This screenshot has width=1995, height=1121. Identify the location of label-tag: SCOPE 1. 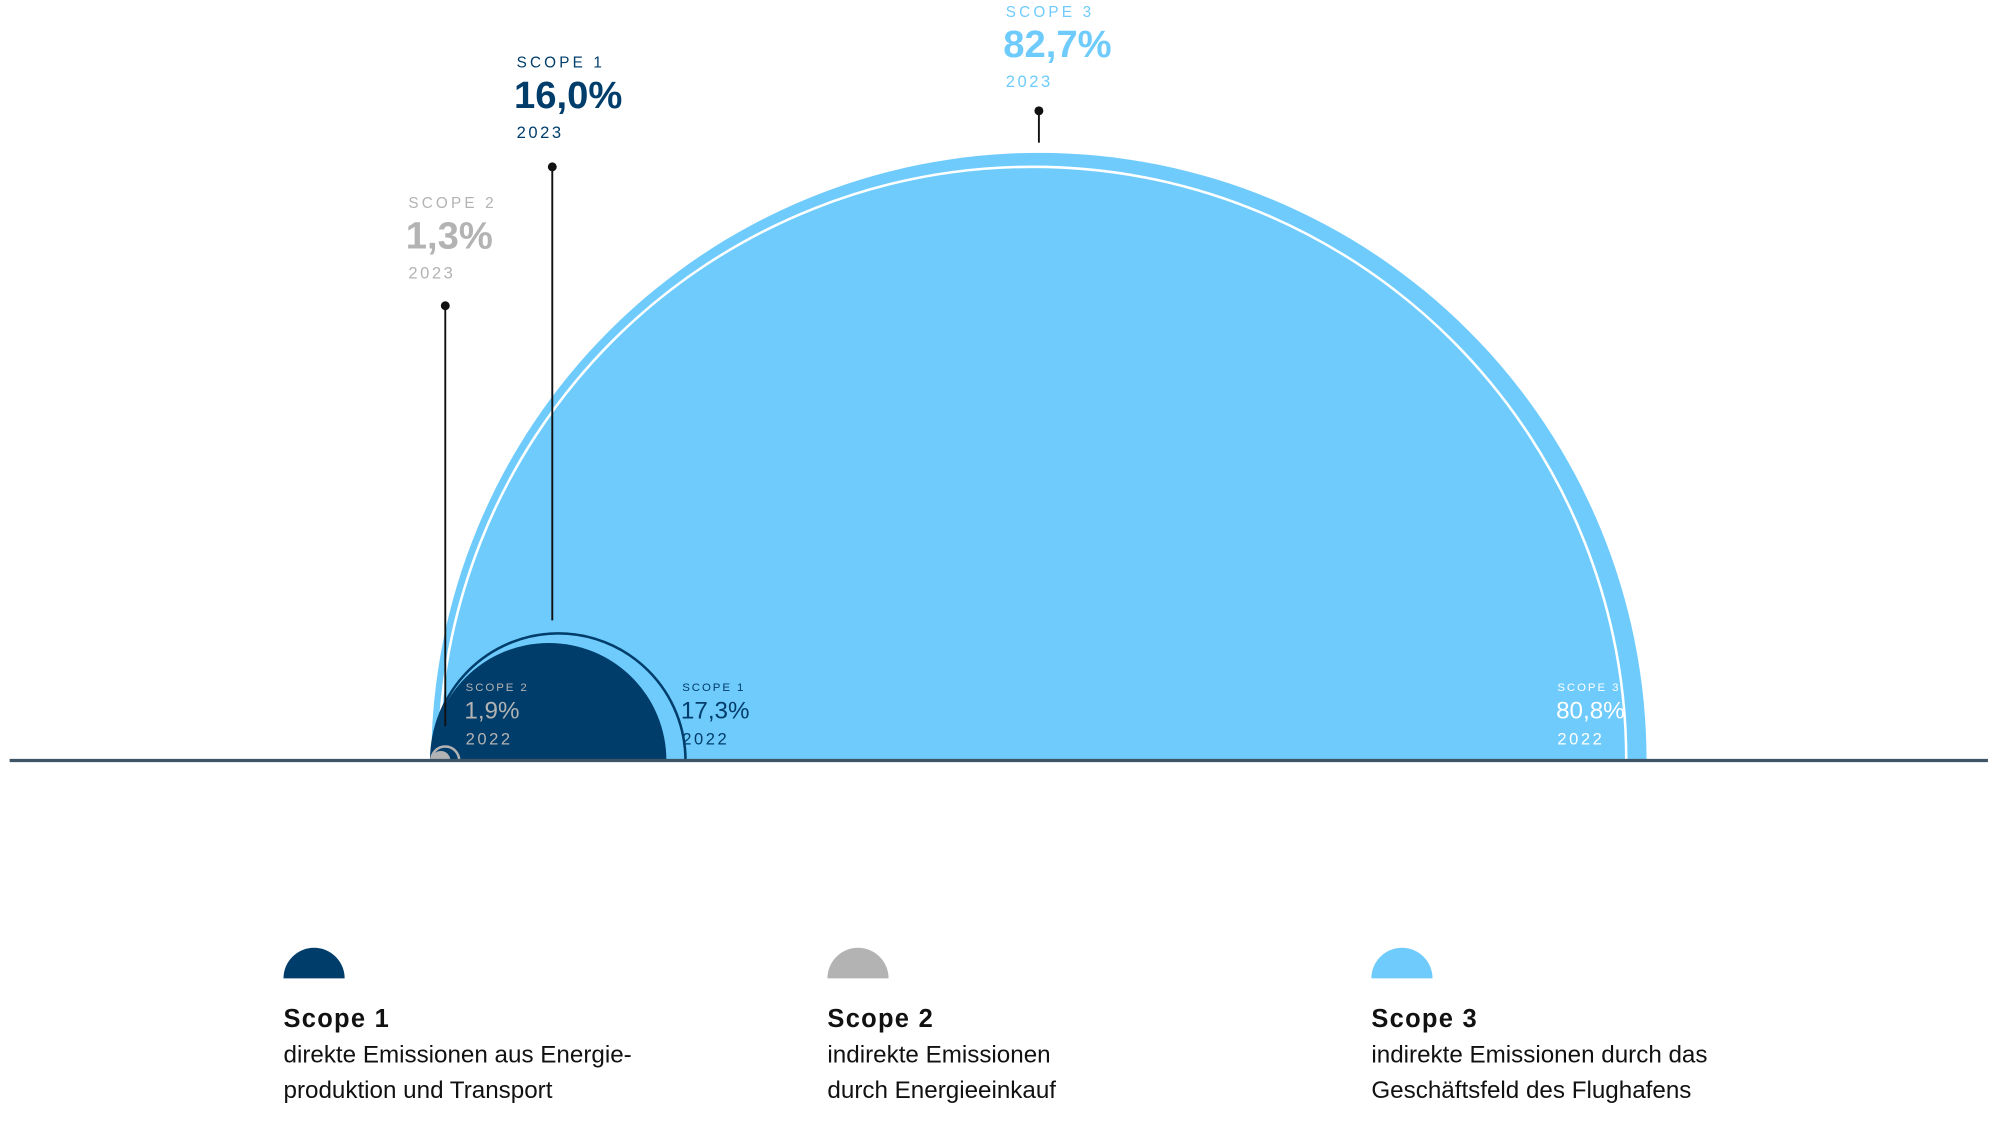
(561, 63).